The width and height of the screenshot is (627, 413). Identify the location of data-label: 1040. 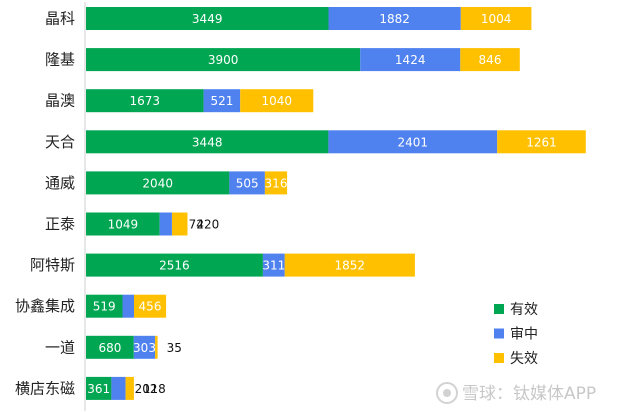
(277, 101).